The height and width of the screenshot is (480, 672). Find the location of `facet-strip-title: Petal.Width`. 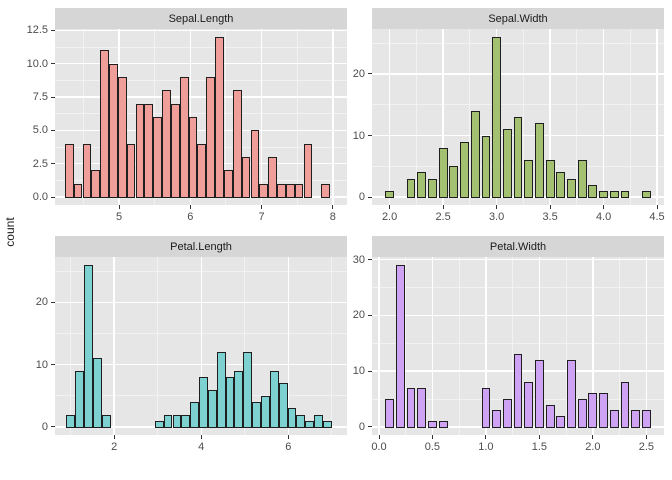

facet-strip-title: Petal.Width is located at coordinates (518, 246).